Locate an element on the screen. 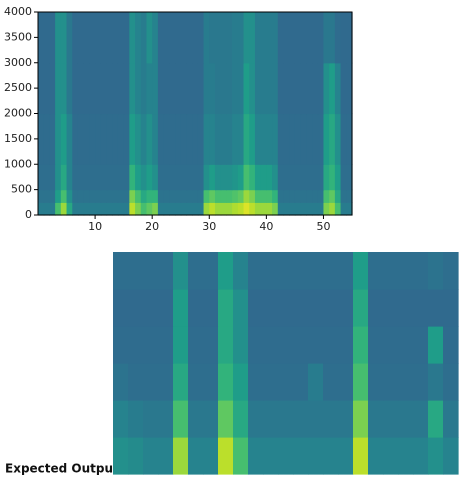 This screenshot has height=488, width=474. y-tick-label: 4000 is located at coordinates (18, 11).